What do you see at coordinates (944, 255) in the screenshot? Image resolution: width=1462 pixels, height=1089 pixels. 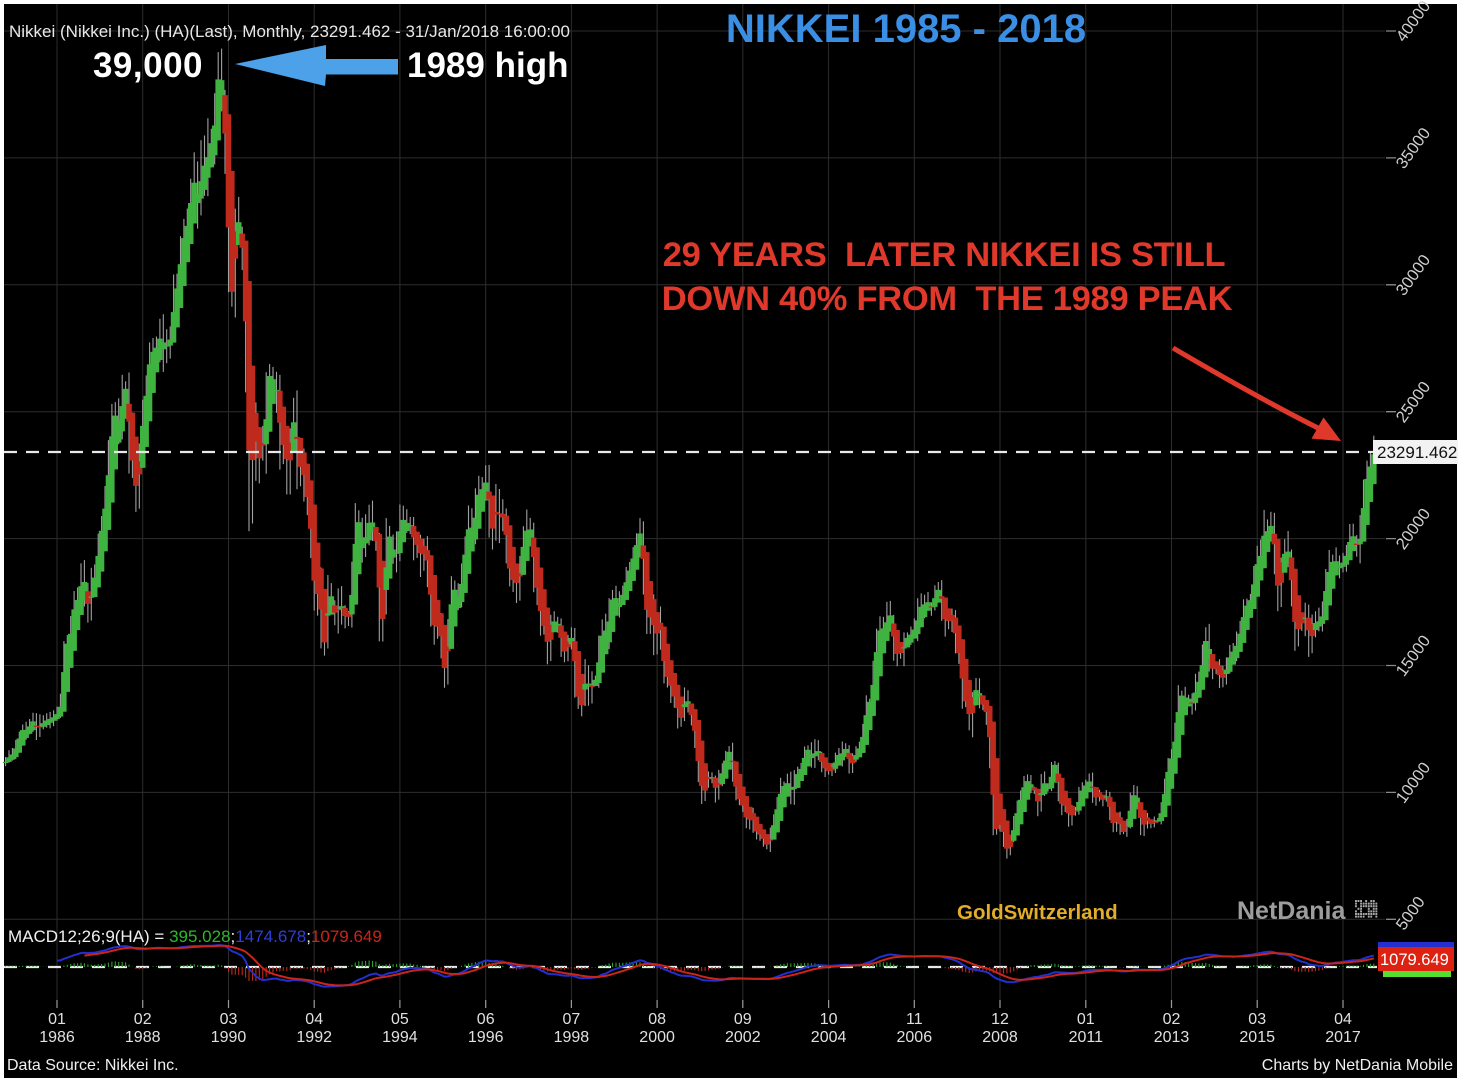 I see `svg-text:29 YEARS LATER NIKKEI IS STIL: 29 YEARS LATER NIKKEI IS STILL` at bounding box center [944, 255].